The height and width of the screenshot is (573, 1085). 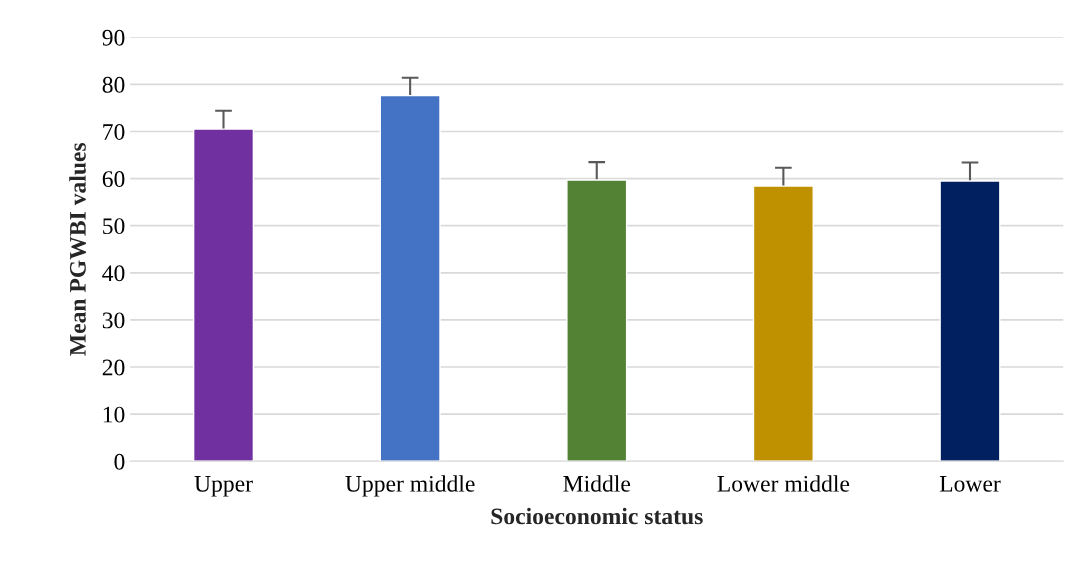 I want to click on y-tick-label: 90, so click(x=113, y=37).